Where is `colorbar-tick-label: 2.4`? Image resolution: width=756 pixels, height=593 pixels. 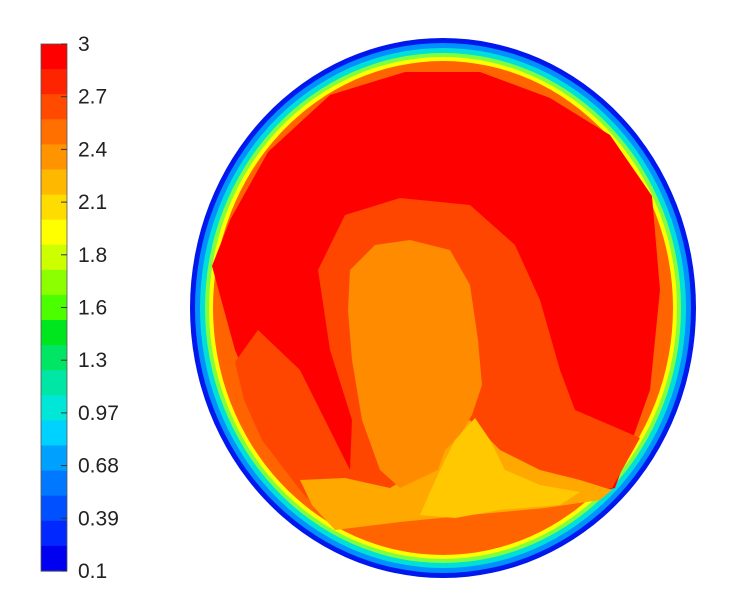
colorbar-tick-label: 2.4 is located at coordinates (93, 149).